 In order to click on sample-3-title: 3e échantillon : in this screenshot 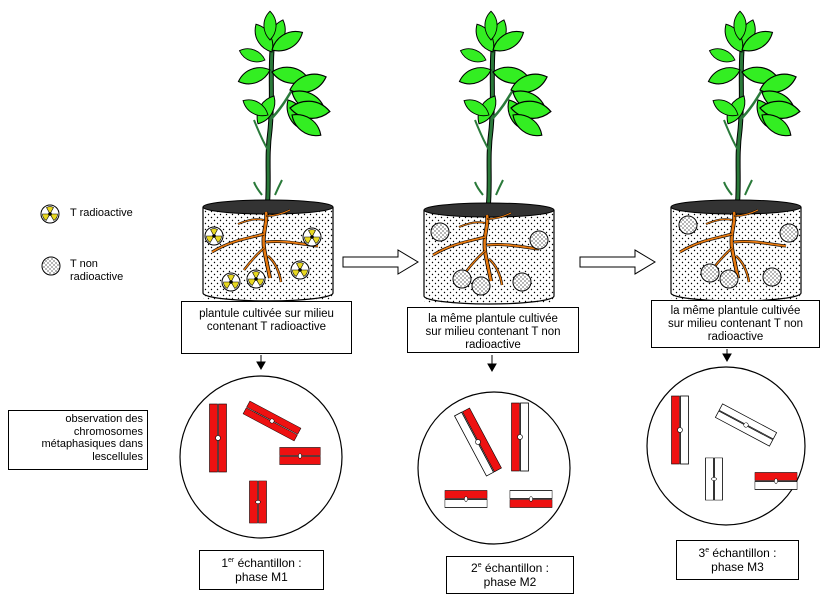, I will do `click(737, 553)`.